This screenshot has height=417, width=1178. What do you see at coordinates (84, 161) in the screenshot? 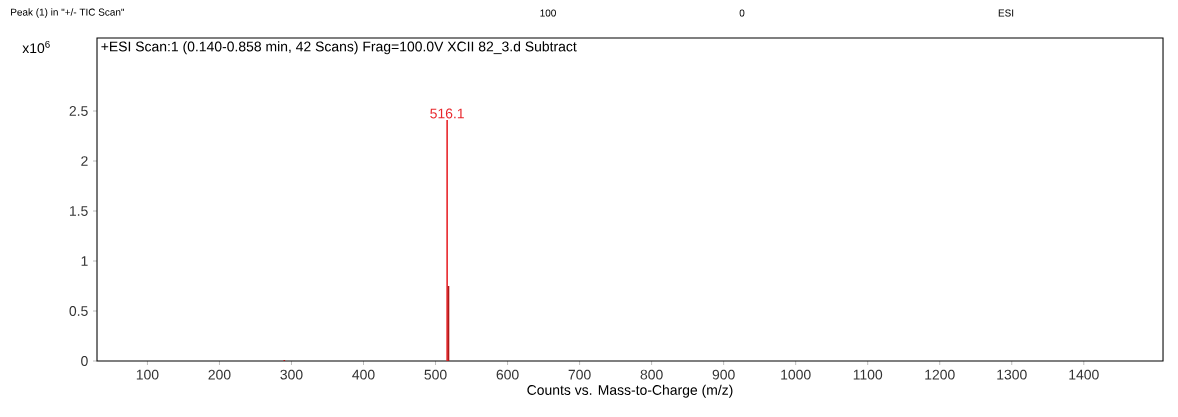
I see `y-tick-label: 2` at bounding box center [84, 161].